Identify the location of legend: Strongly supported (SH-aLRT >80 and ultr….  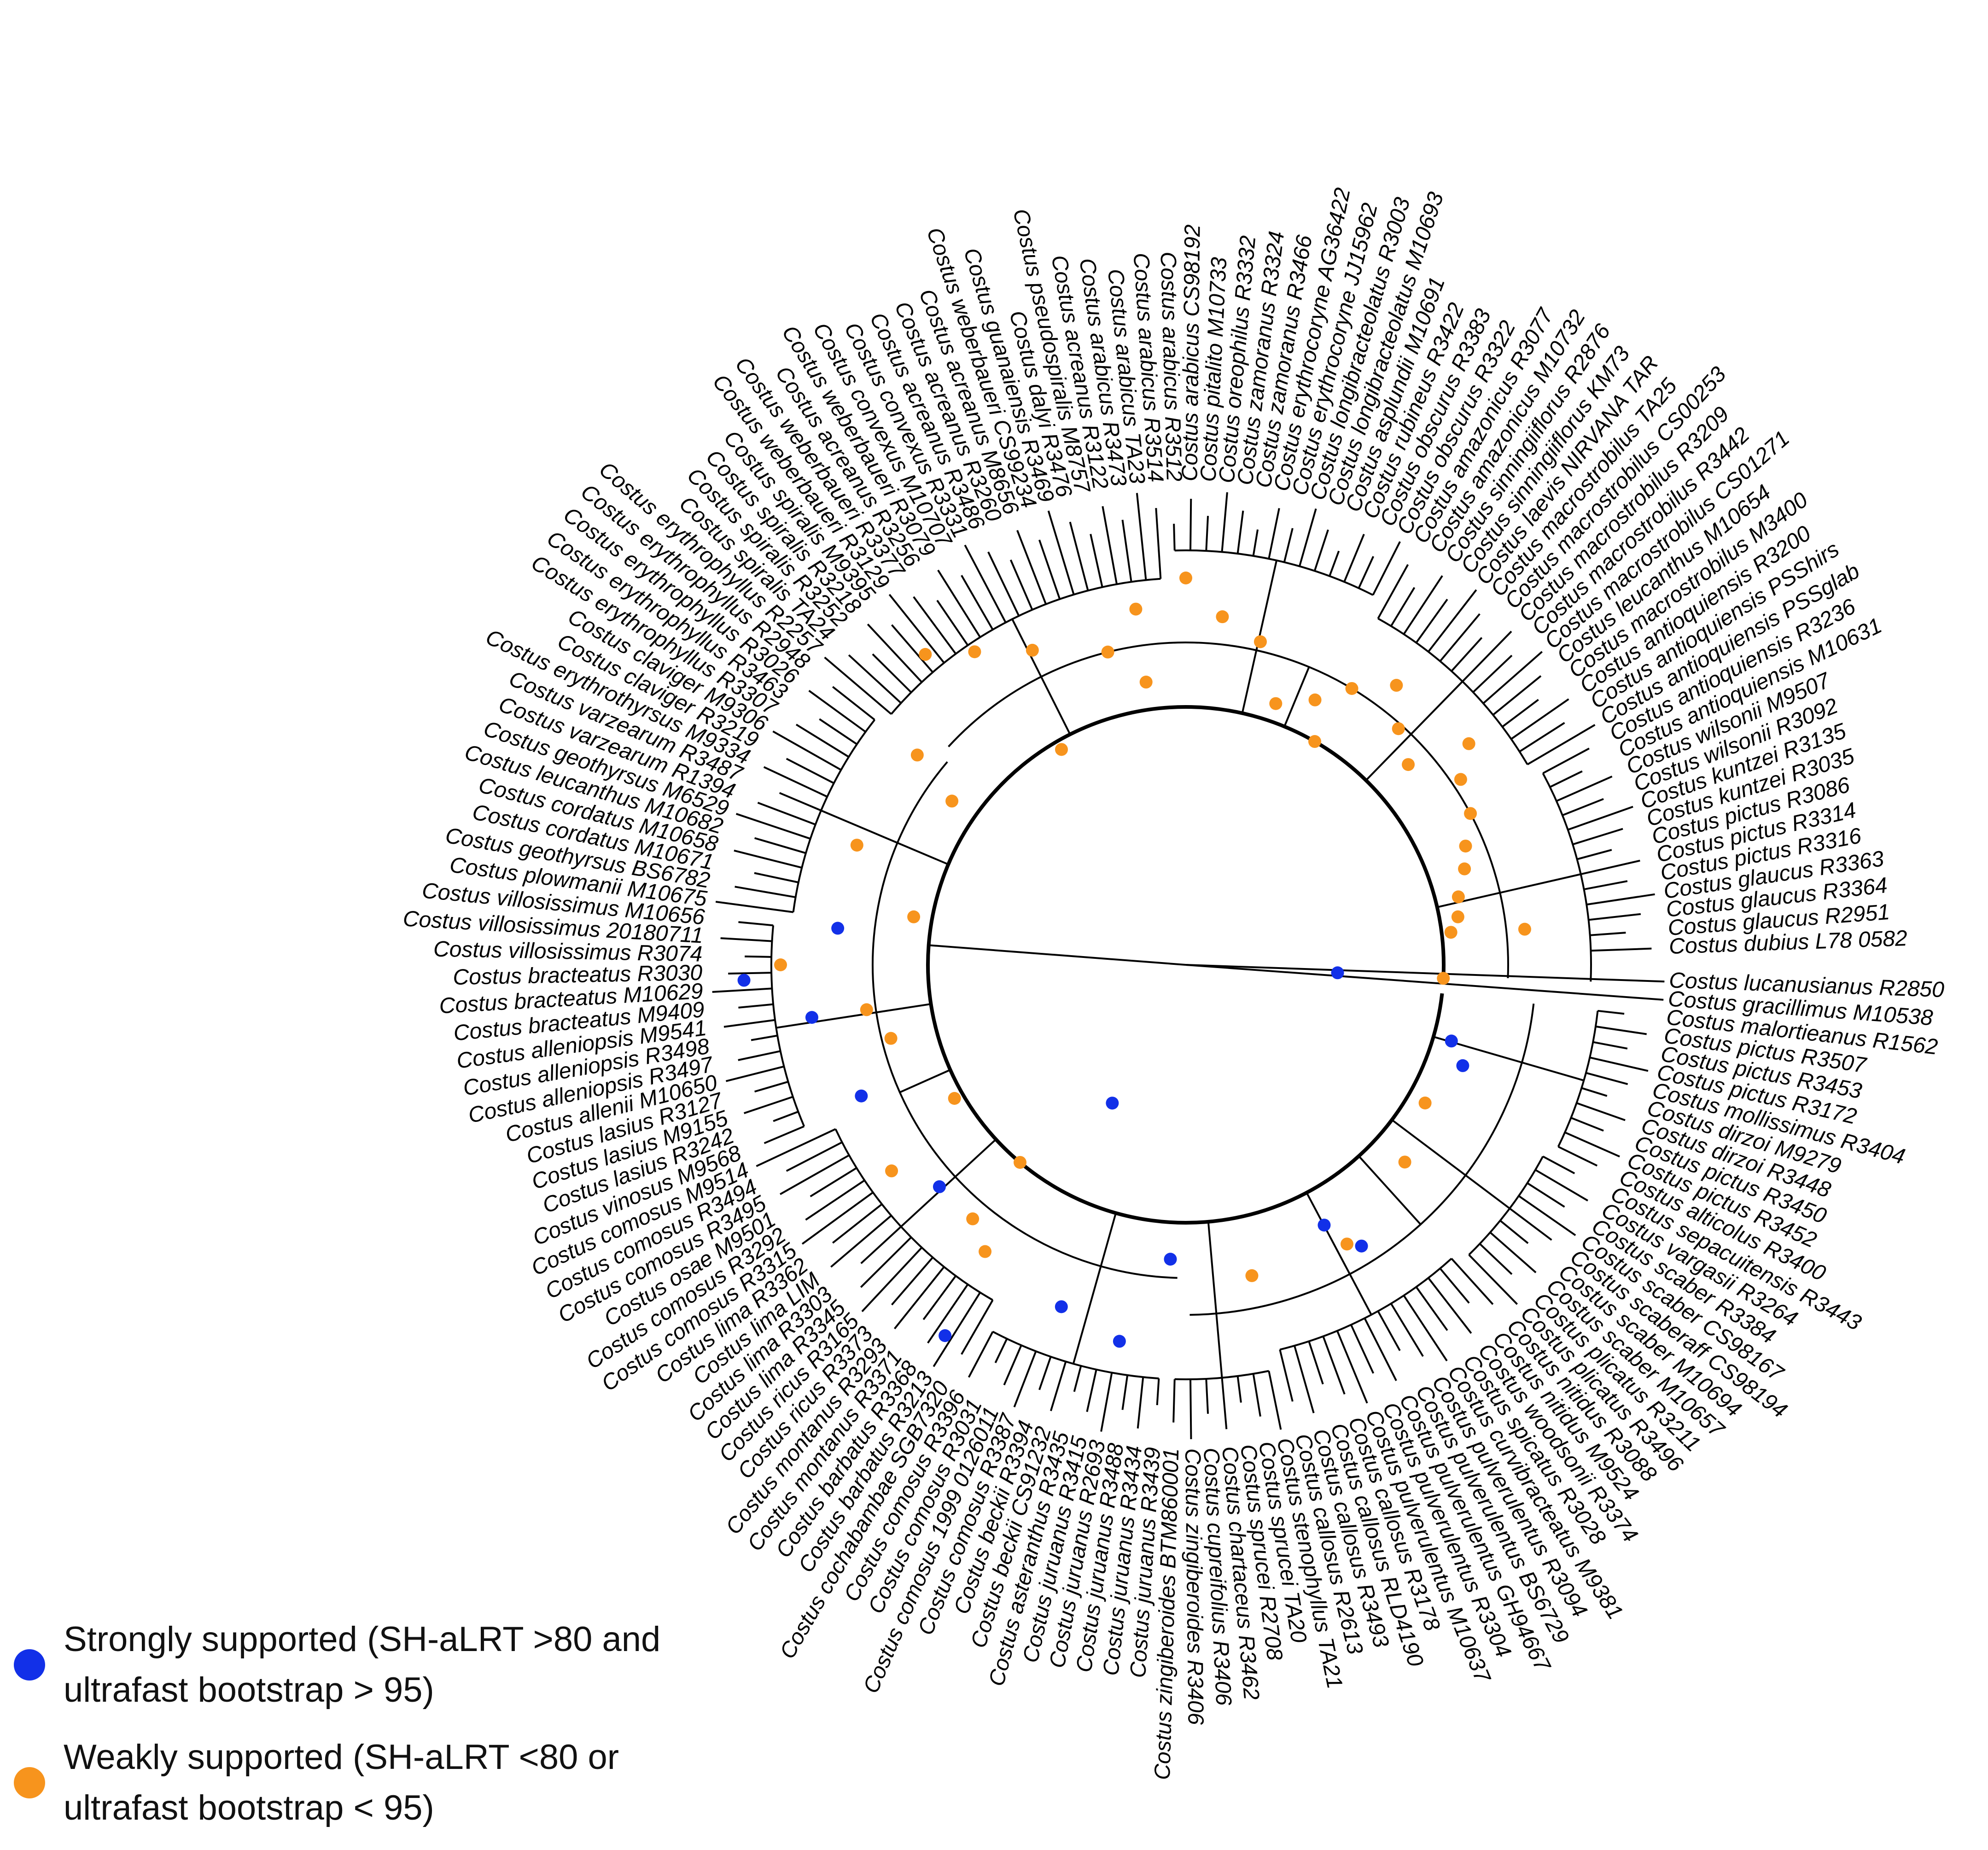
(406, 1732).